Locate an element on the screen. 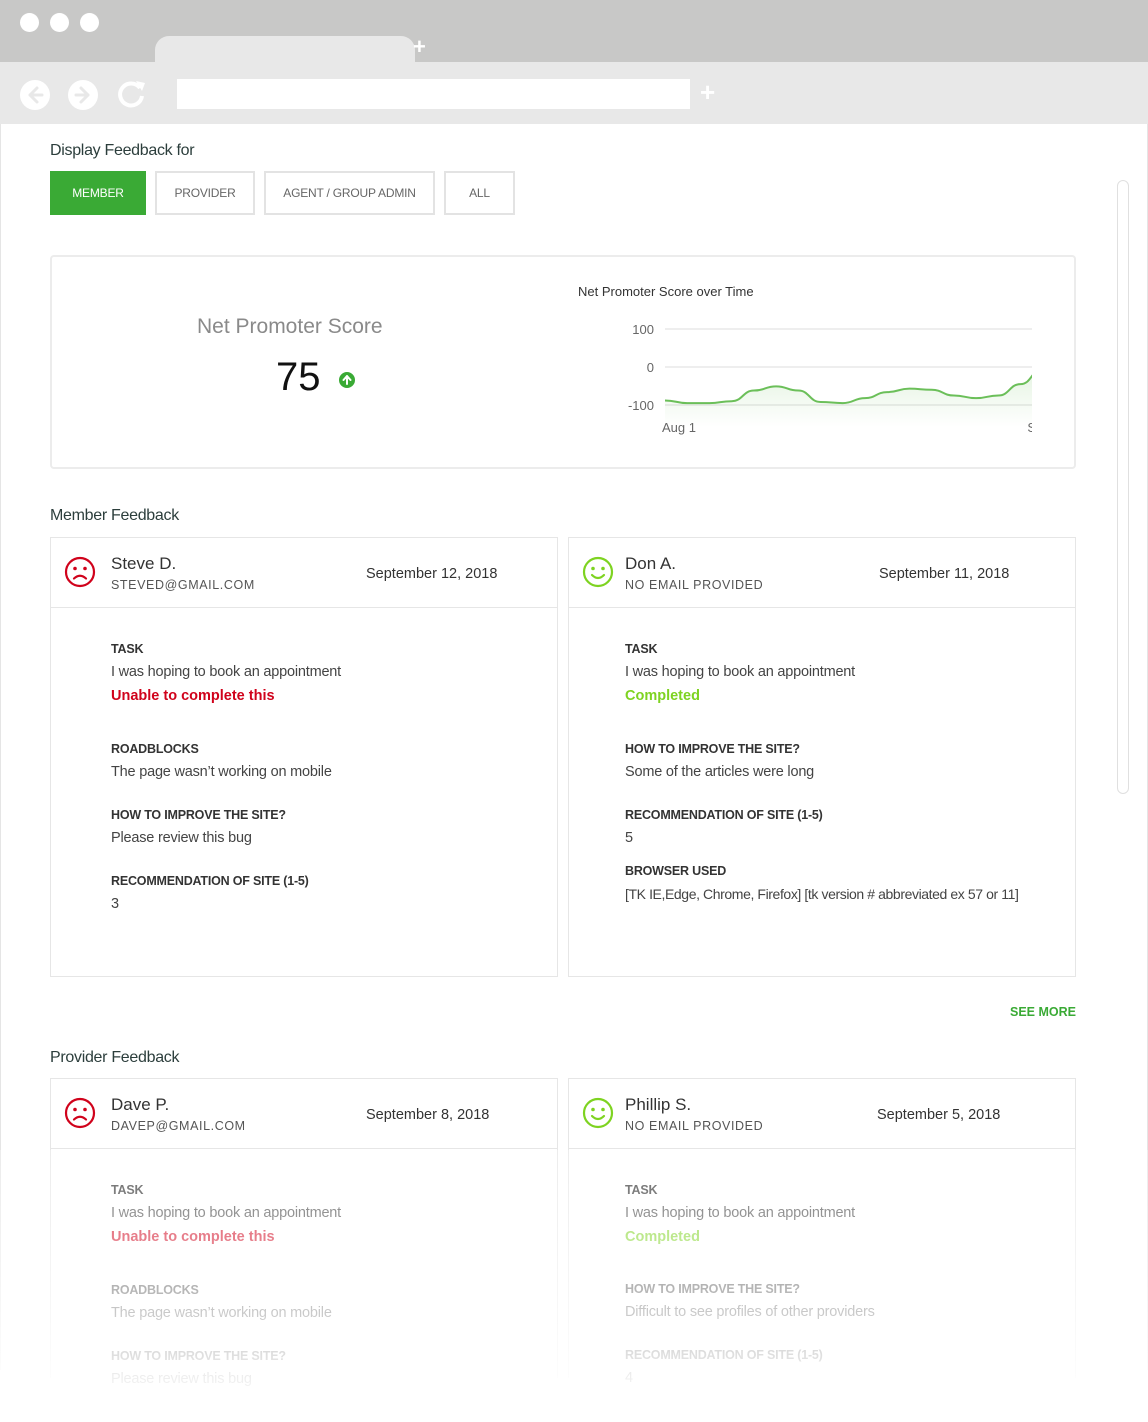 The image size is (1148, 1422). filter-member-button: MEMBER is located at coordinates (98, 193).